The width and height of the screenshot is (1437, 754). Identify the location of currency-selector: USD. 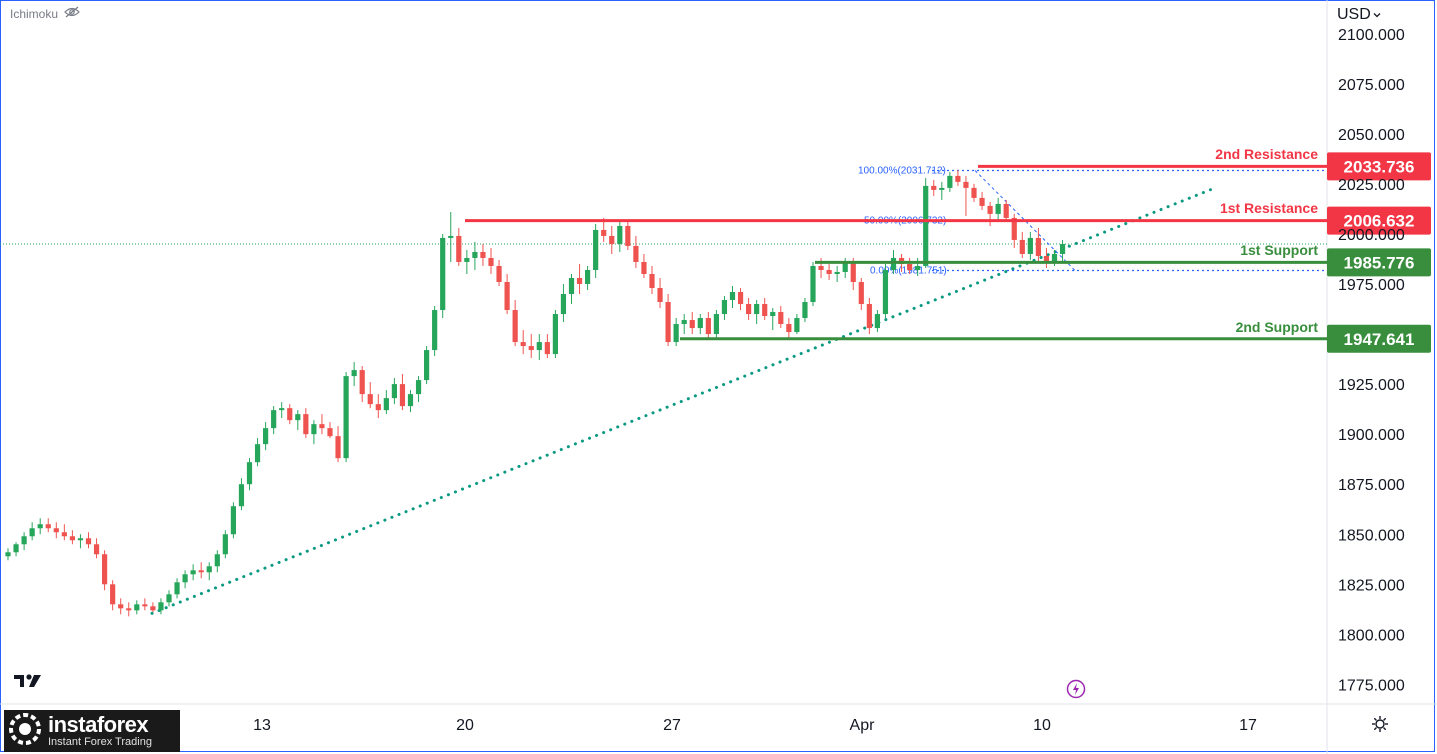
(1359, 15).